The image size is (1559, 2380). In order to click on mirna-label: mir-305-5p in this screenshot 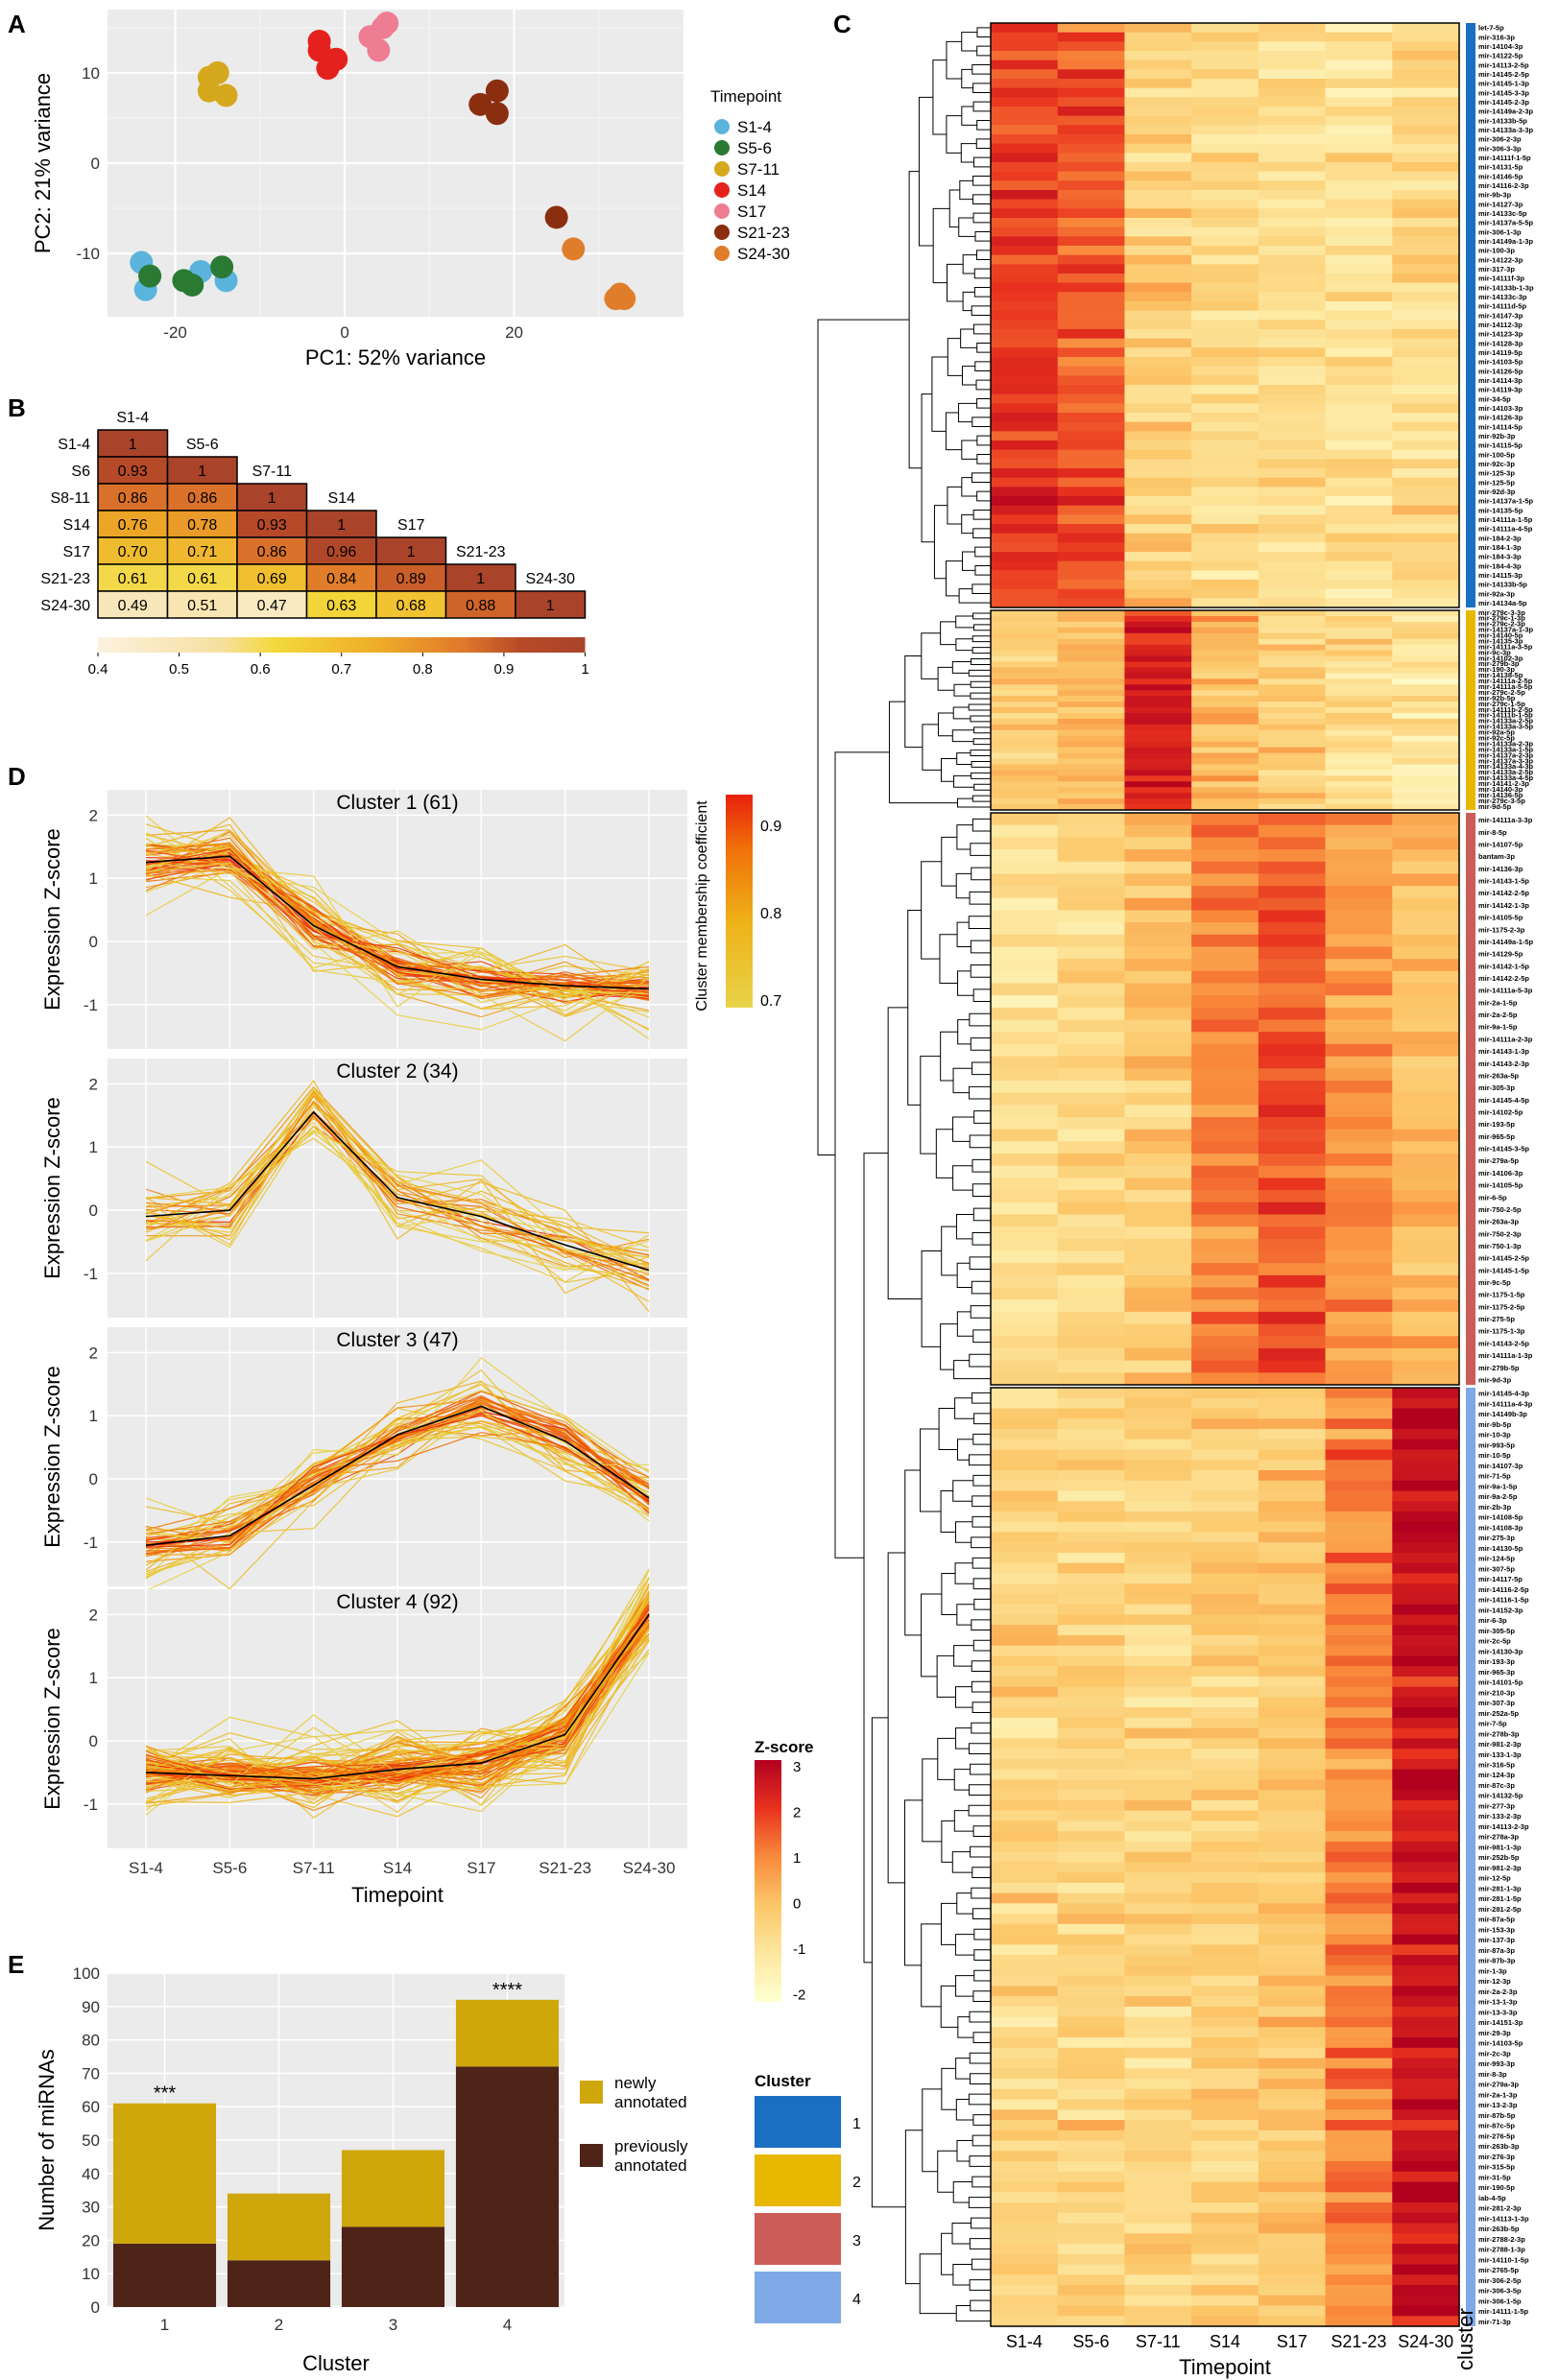, I will do `click(1496, 1631)`.